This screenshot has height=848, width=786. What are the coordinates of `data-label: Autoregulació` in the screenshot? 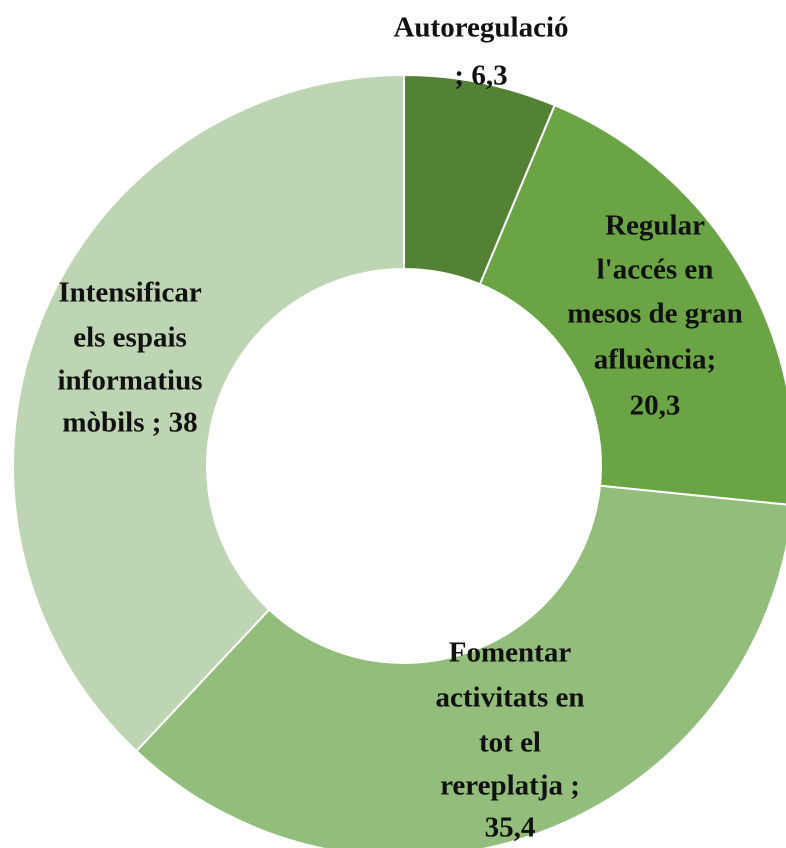 It's located at (480, 28).